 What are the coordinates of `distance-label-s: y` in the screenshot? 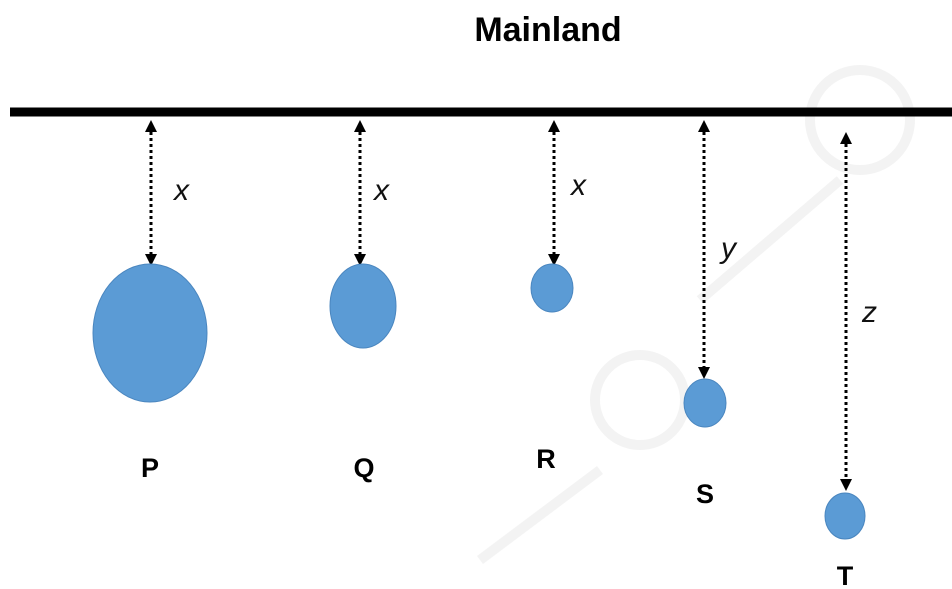 It's located at (728, 248).